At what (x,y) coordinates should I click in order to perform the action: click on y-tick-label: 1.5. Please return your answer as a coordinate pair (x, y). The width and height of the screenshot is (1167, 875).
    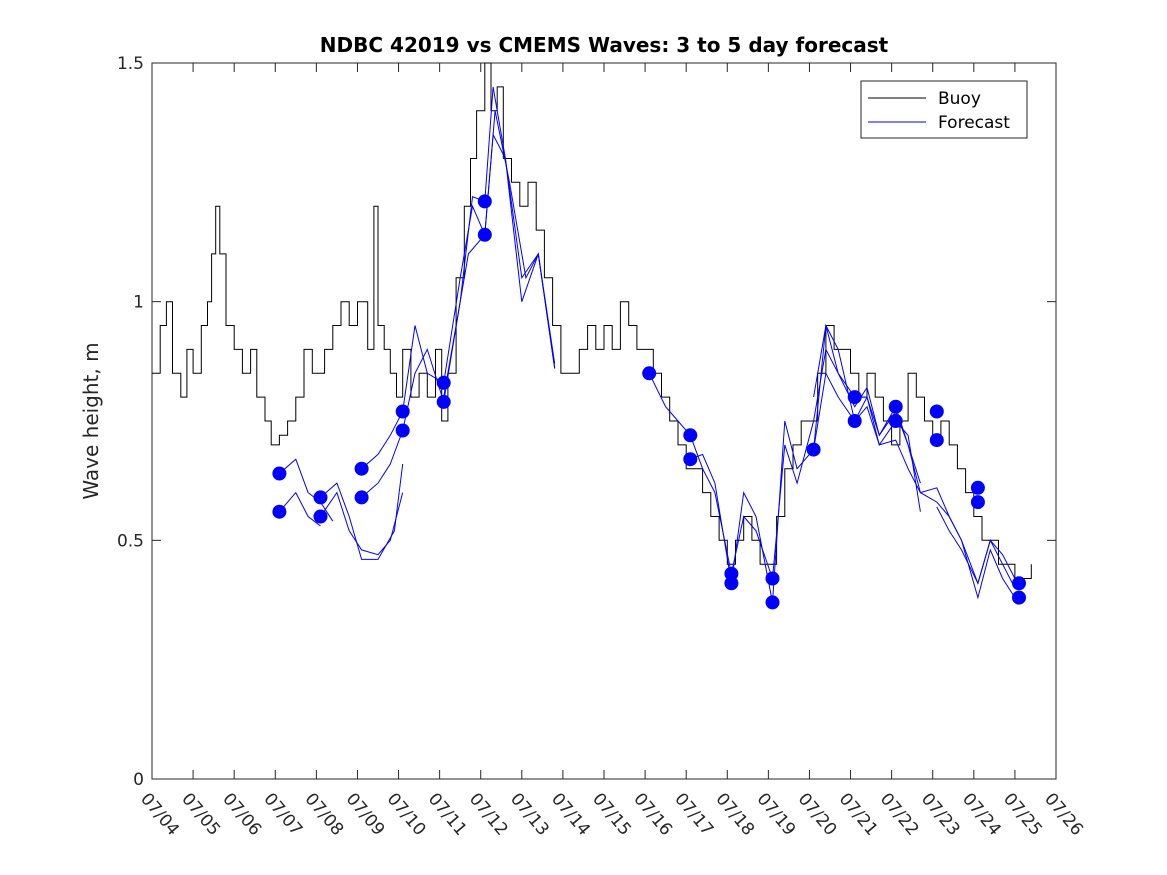
    Looking at the image, I should click on (130, 64).